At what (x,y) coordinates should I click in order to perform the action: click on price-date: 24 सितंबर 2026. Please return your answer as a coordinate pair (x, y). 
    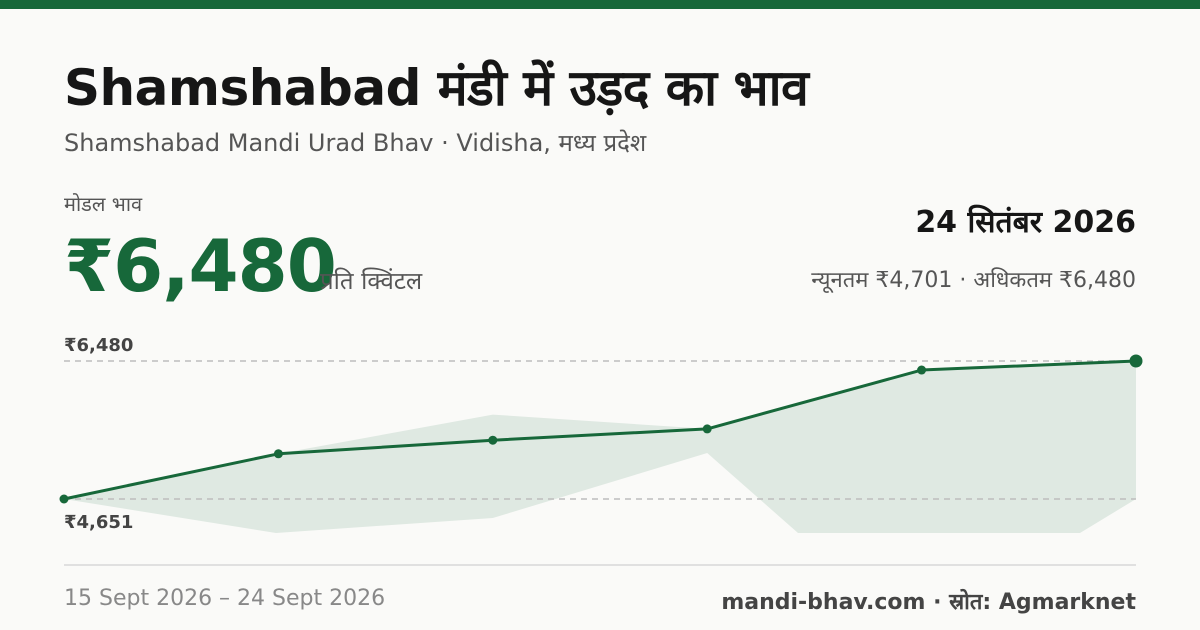
    Looking at the image, I should click on (1025, 222).